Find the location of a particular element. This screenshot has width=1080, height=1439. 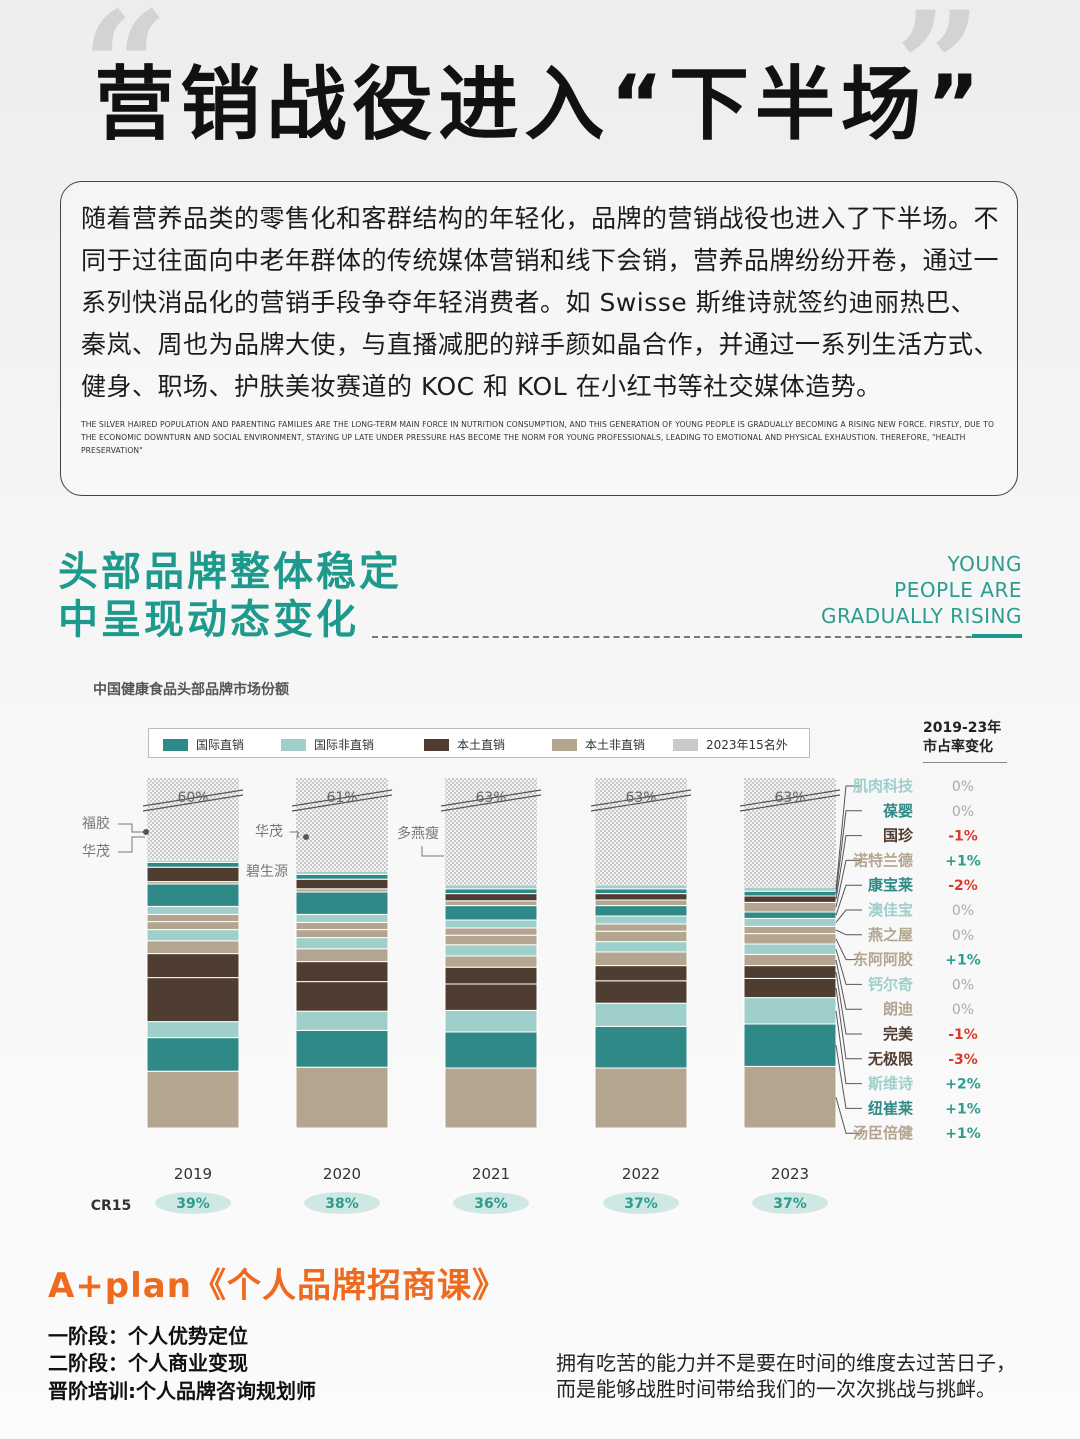

brand-label: 诺特兰德 is located at coordinates (883, 860).